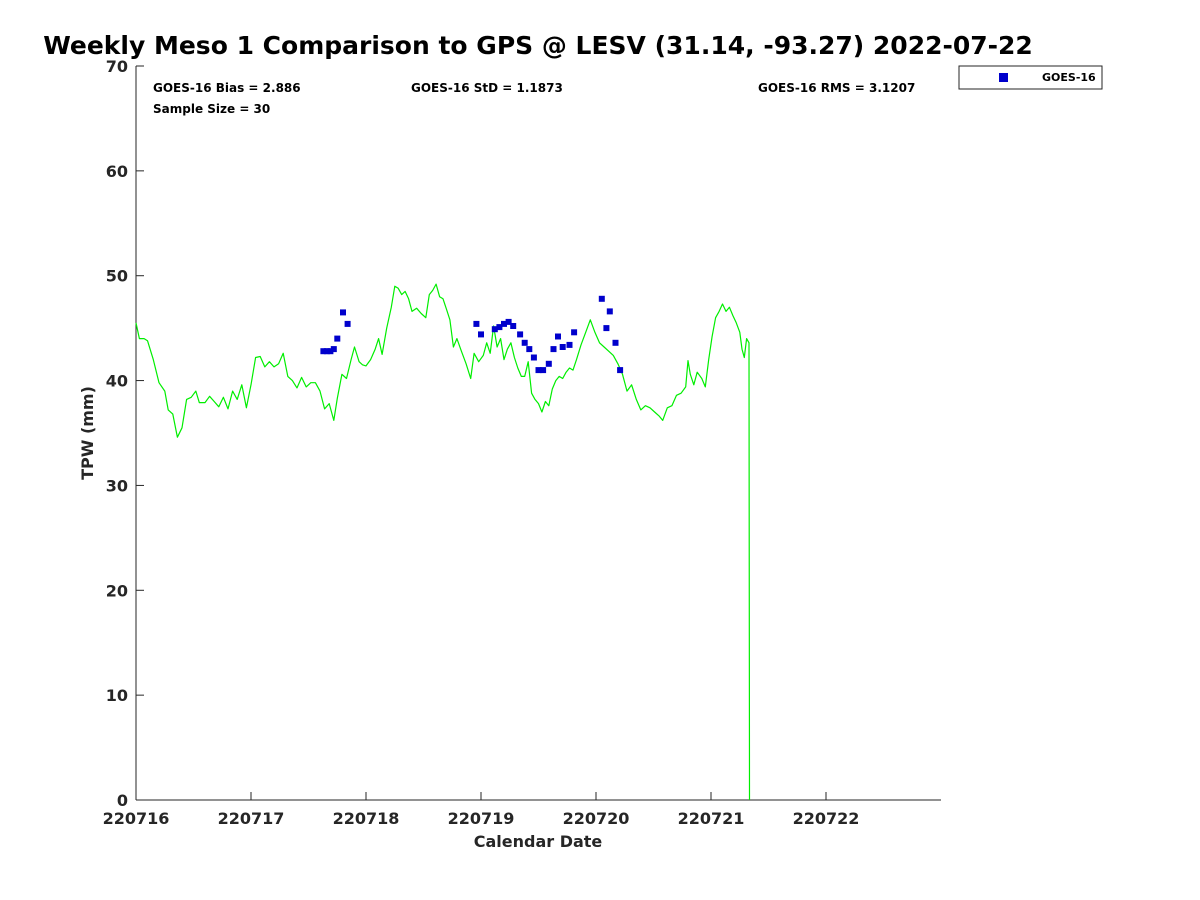 The width and height of the screenshot is (1200, 900). I want to click on legend-box, so click(1030, 77).